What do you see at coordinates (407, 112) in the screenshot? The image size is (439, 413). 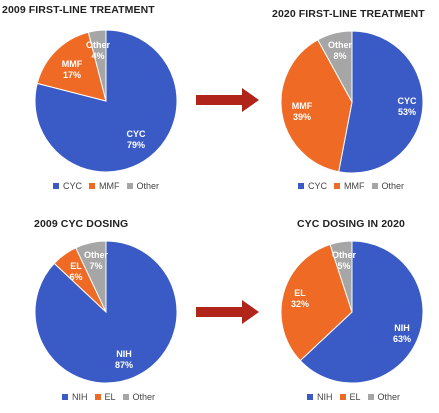 I see `slice-value-cyc: 53%` at bounding box center [407, 112].